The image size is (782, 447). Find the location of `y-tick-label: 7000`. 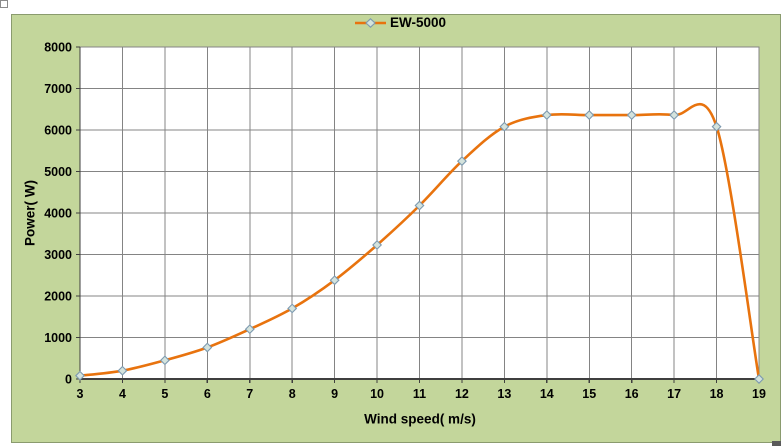

y-tick-label: 7000 is located at coordinates (58, 89).